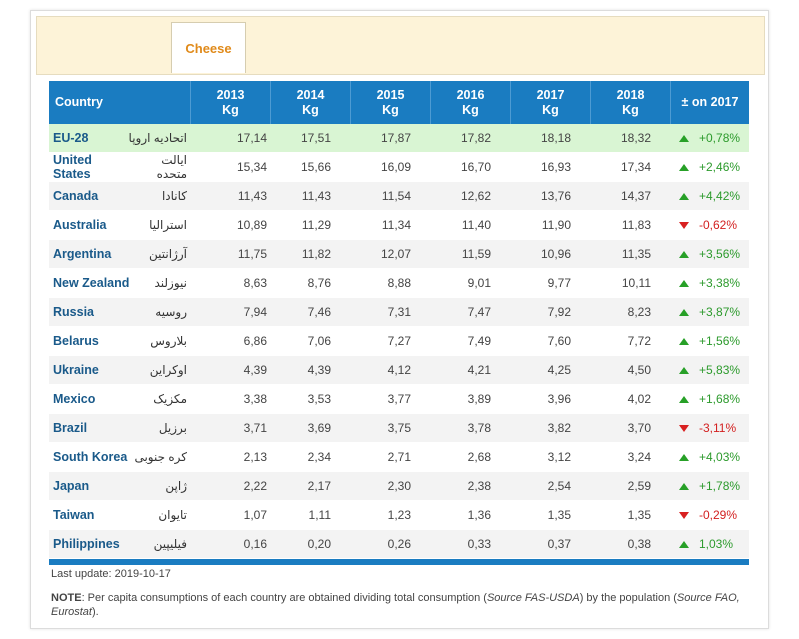 Image resolution: width=799 pixels, height=639 pixels. What do you see at coordinates (391, 283) in the screenshot?
I see `value-cell-2015: 8,88` at bounding box center [391, 283].